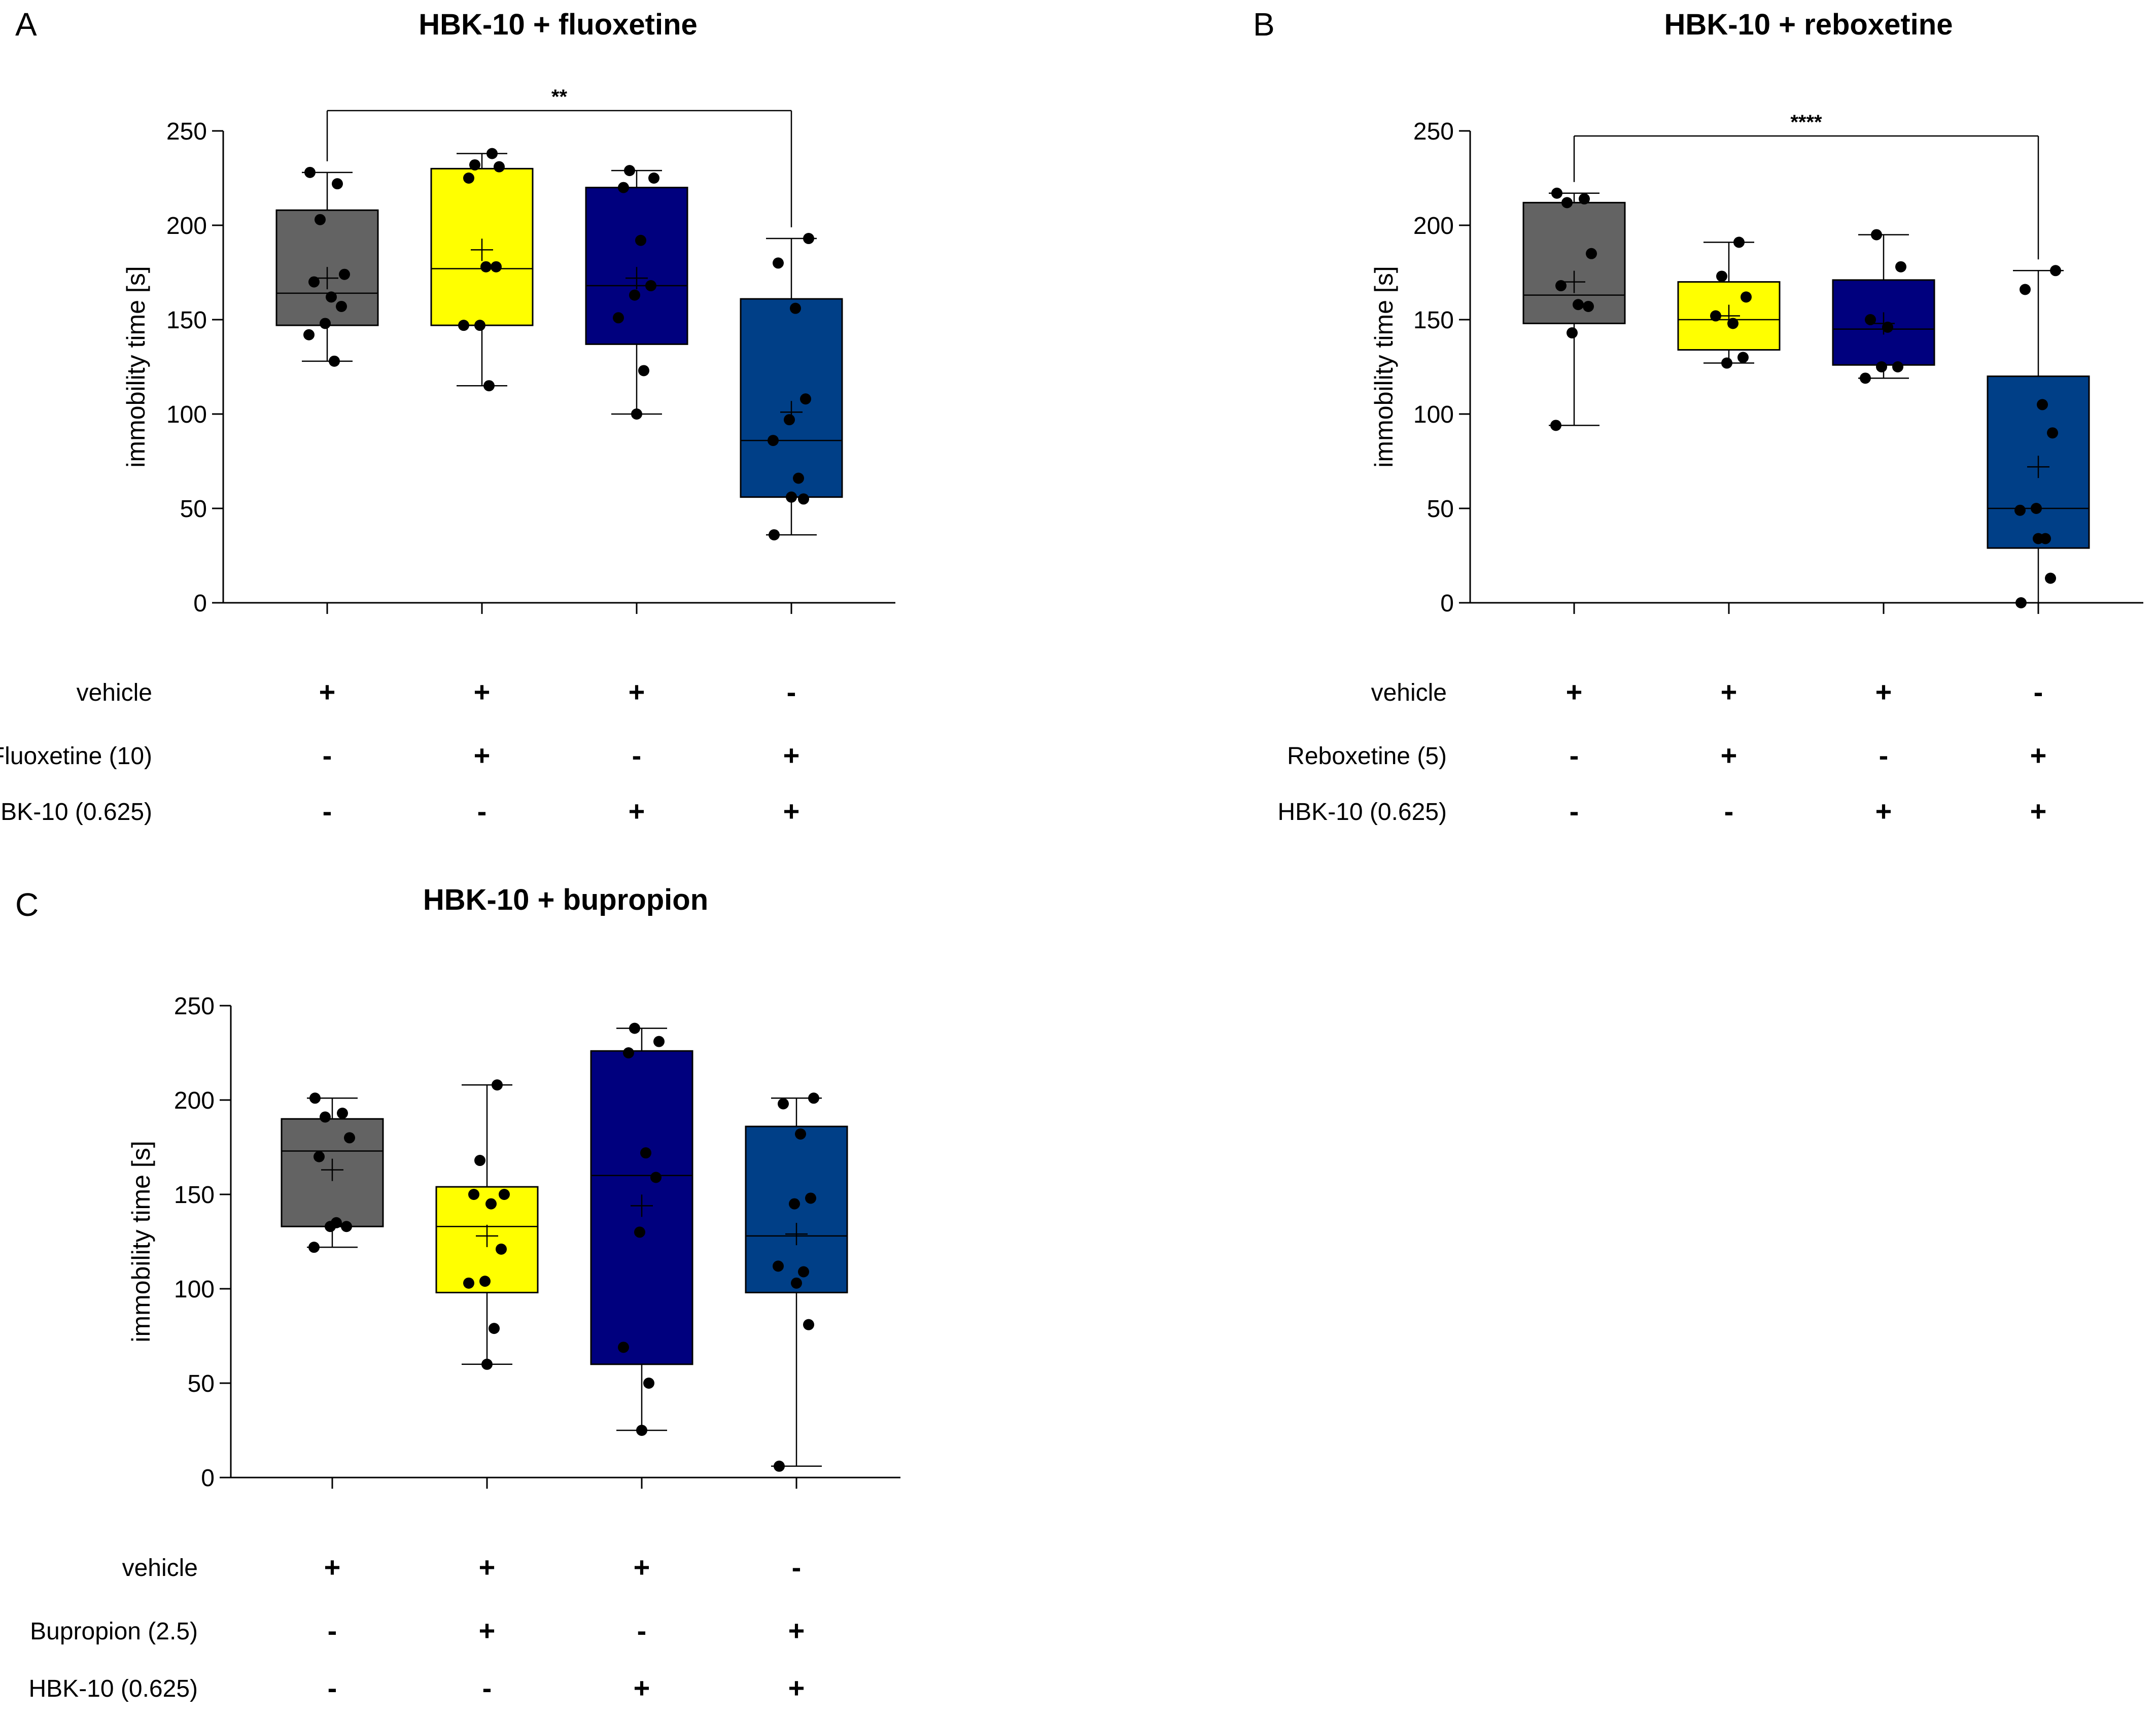  What do you see at coordinates (636, 266) in the screenshot?
I see `box` at bounding box center [636, 266].